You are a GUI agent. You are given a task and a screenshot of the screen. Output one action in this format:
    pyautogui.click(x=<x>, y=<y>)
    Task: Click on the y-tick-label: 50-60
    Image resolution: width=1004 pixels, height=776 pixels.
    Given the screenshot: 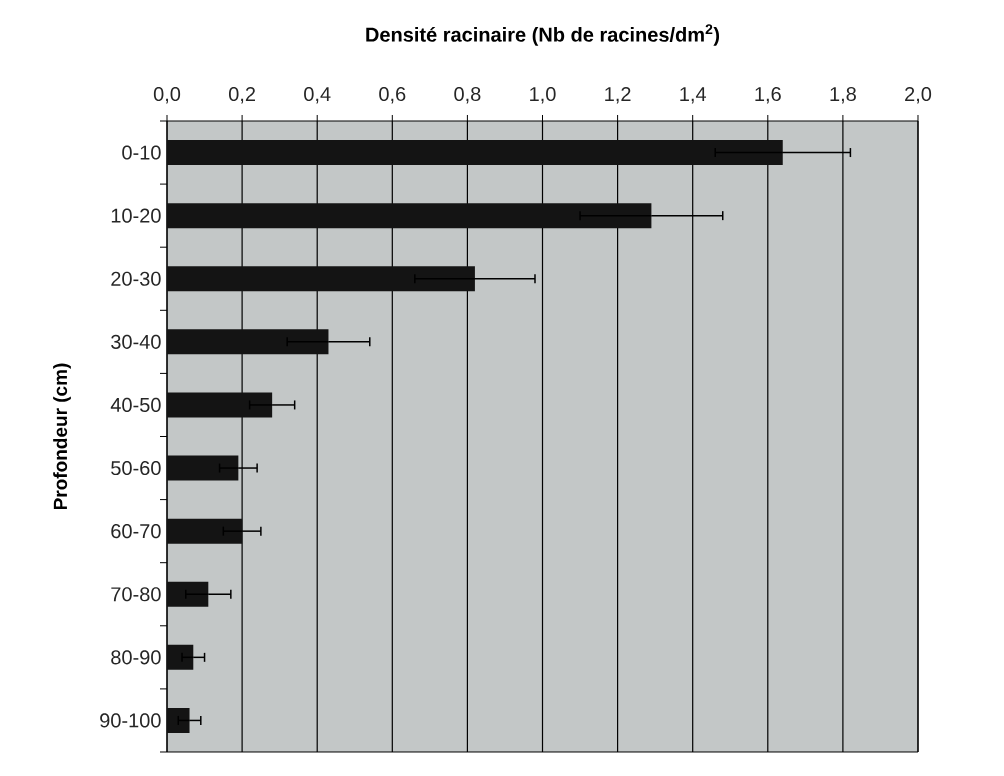 What is the action you would take?
    pyautogui.click(x=136, y=468)
    